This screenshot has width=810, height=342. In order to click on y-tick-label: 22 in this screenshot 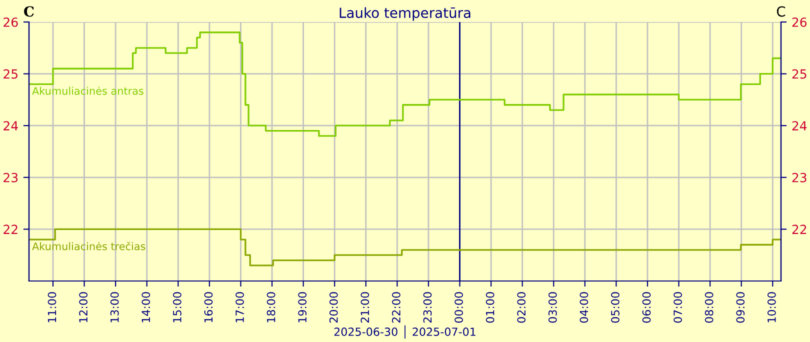, I will do `click(11, 229)`.